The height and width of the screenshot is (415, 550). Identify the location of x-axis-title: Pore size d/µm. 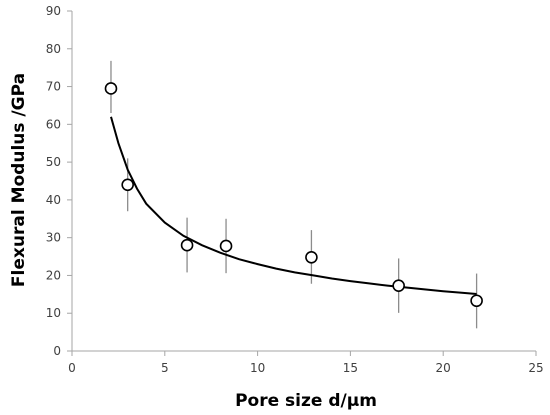
(306, 401).